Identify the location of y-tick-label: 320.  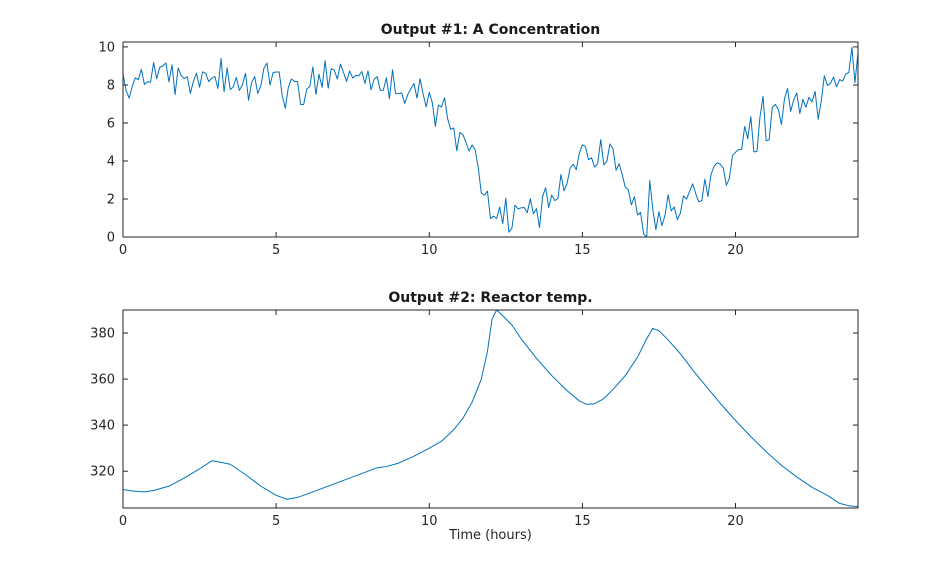
(102, 472).